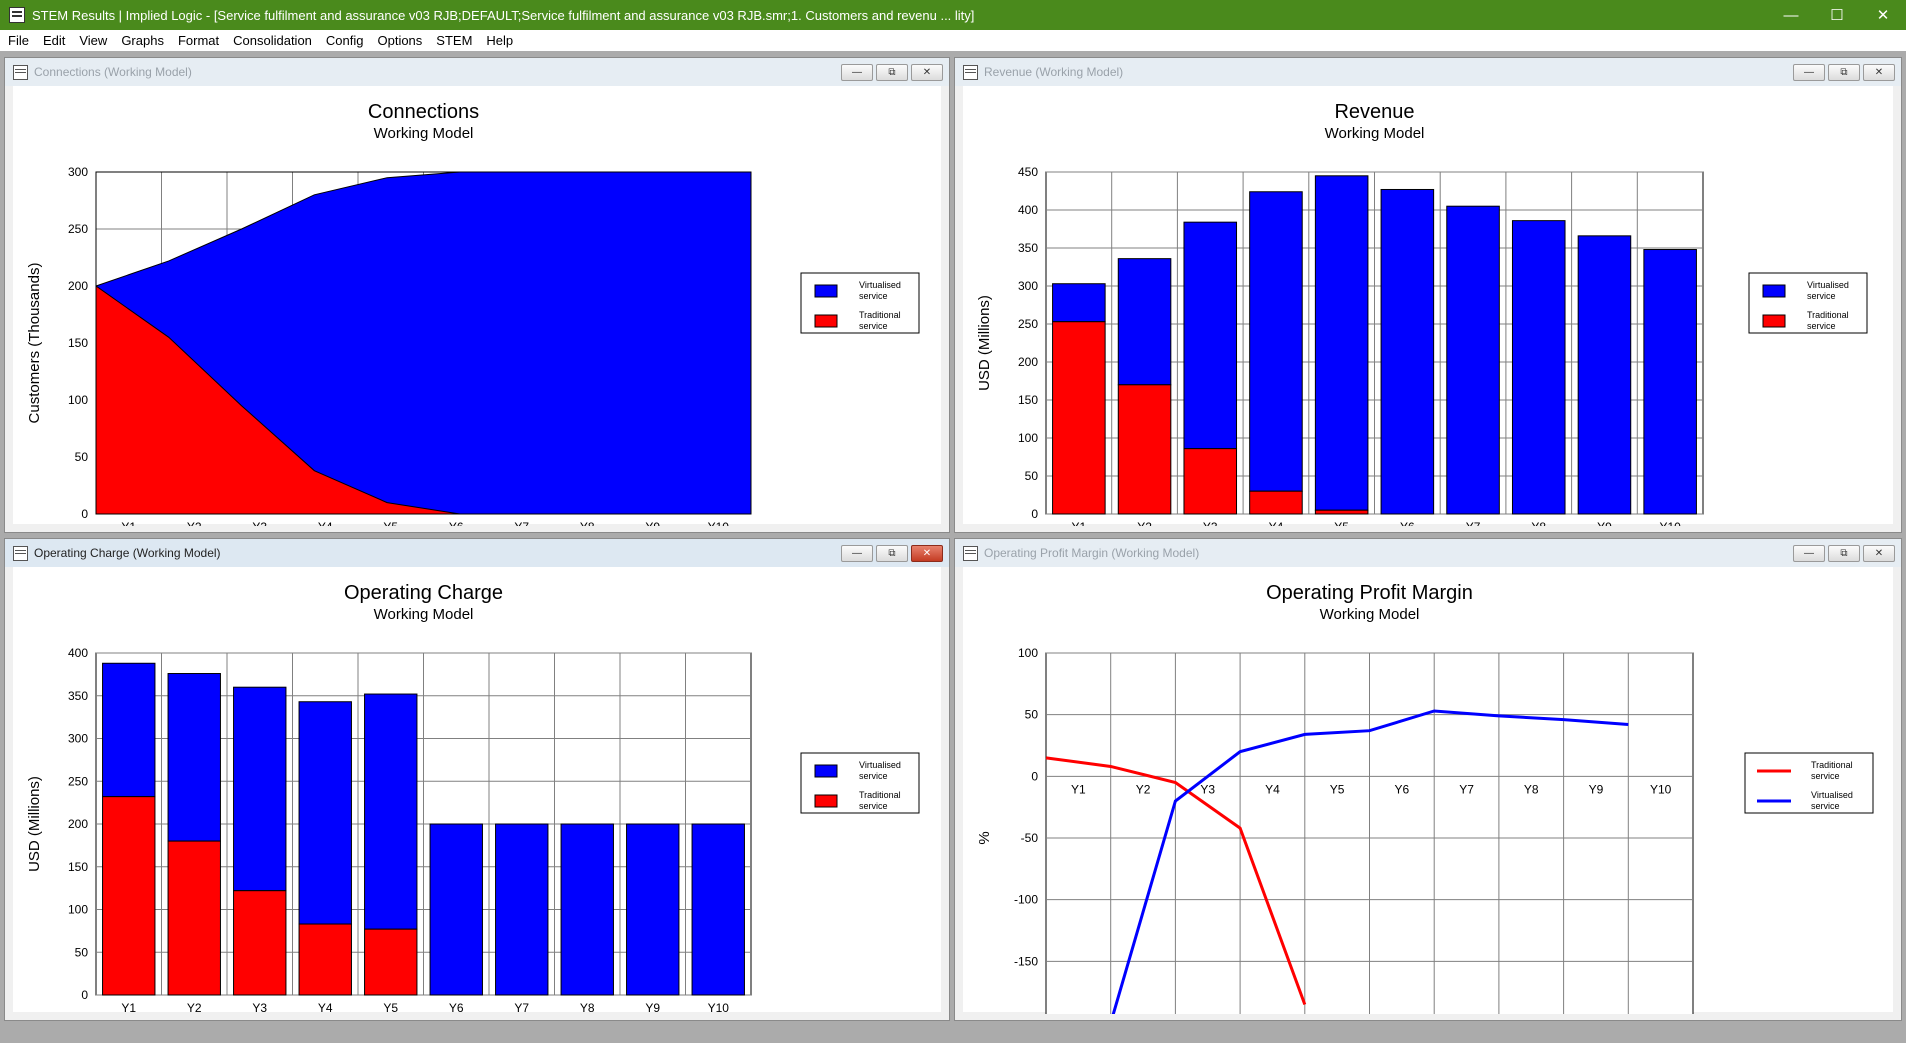 Image resolution: width=1906 pixels, height=1043 pixels. I want to click on revenue-window-title-bar: Revenue (Working Model) — ⧉ ✕, so click(1428, 72).